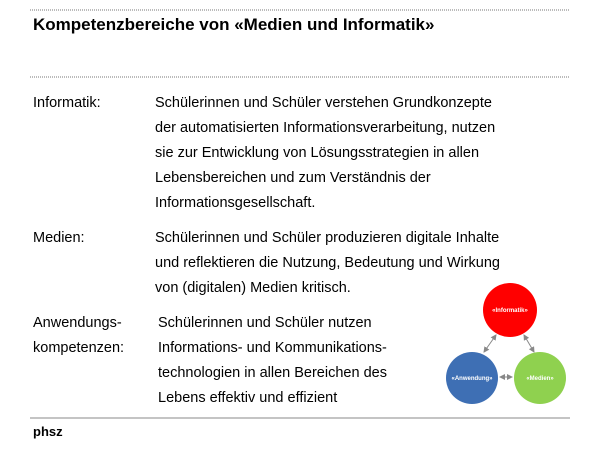  What do you see at coordinates (272, 373) in the screenshot?
I see `section-text: technologien in allen Bereichen des` at bounding box center [272, 373].